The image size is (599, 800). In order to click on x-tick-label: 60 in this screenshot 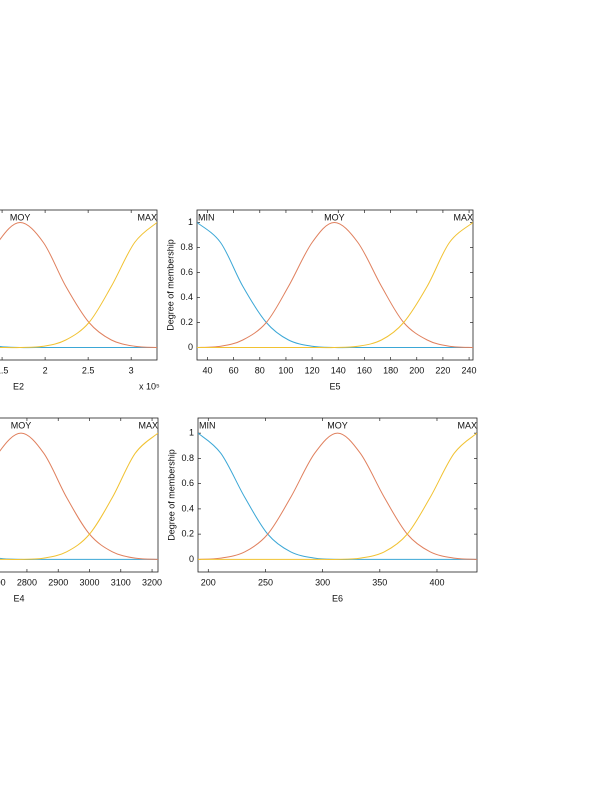, I will do `click(234, 370)`.